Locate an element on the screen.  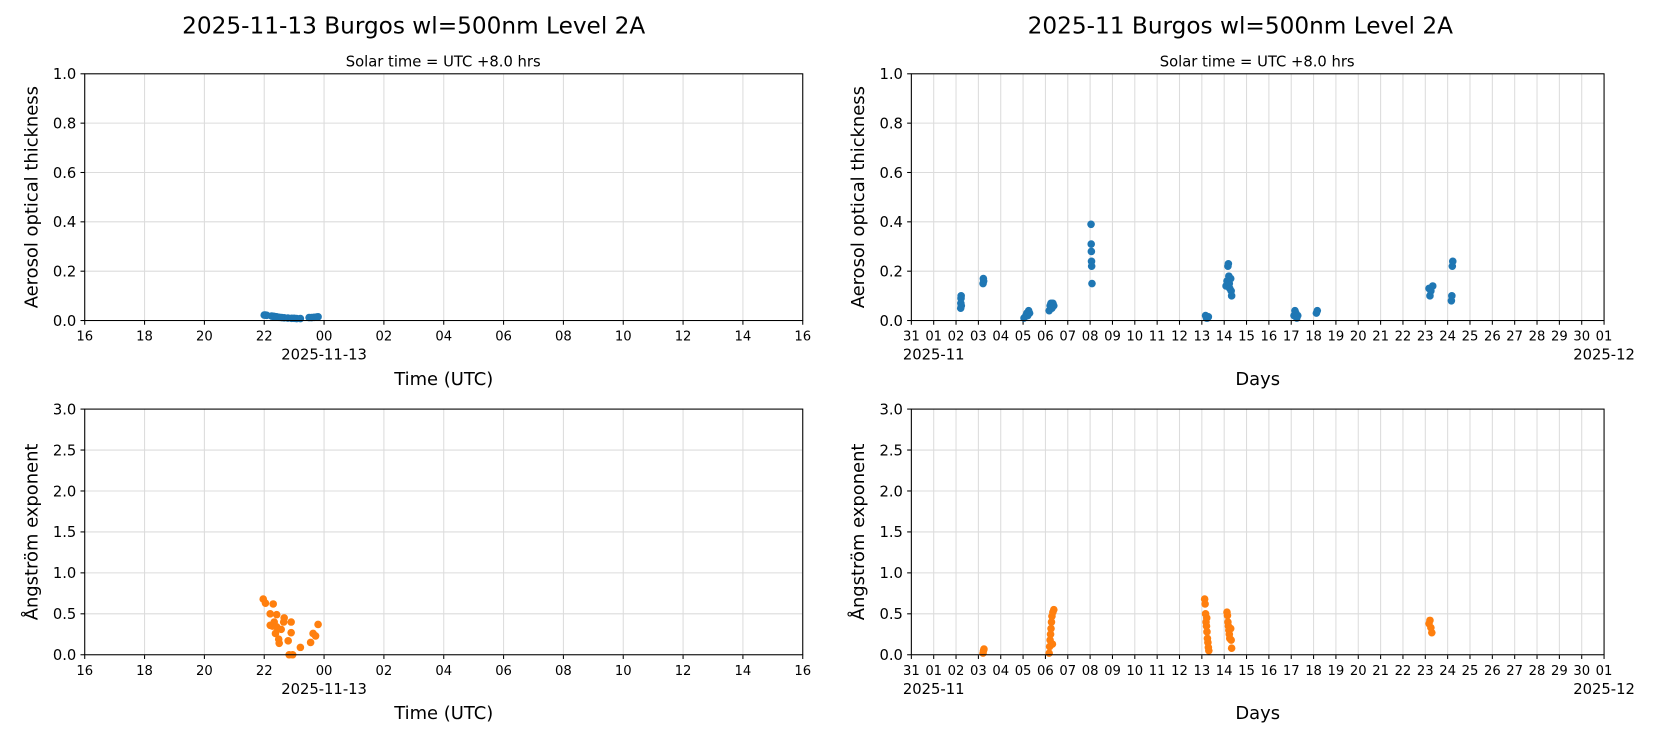
y-tick-label: 1.5 is located at coordinates (890, 532).